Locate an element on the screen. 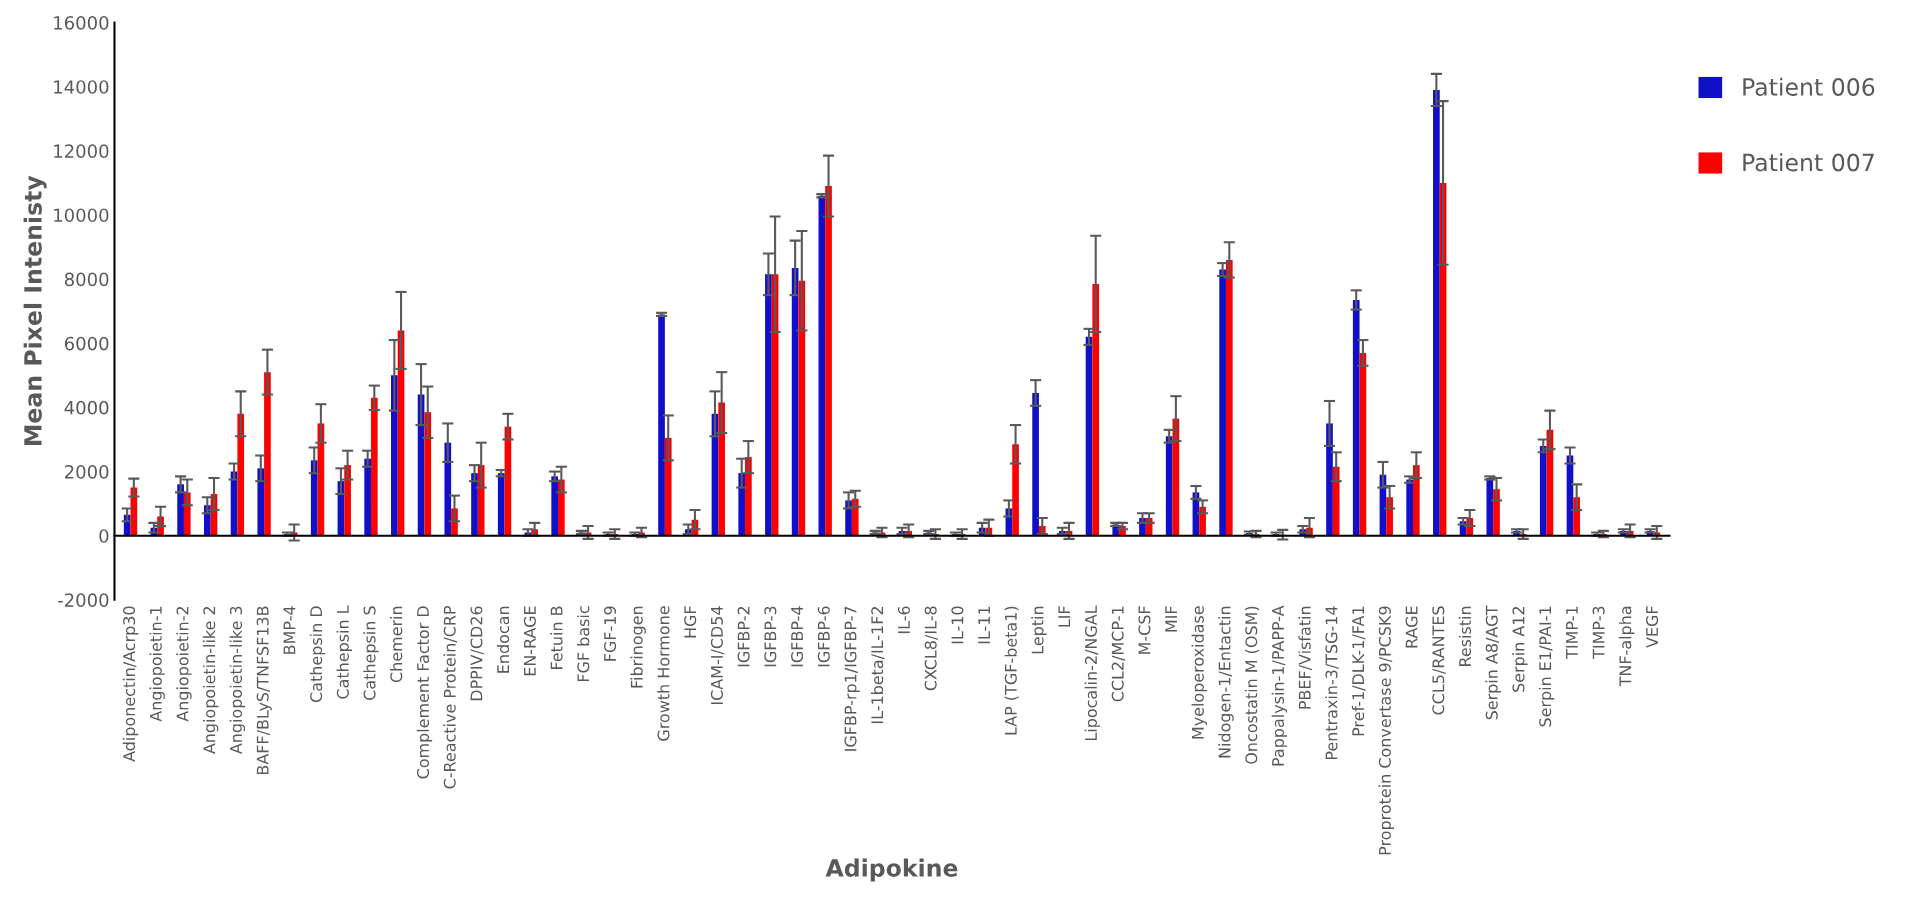  x-tick-label: IL-6 is located at coordinates (903, 620).